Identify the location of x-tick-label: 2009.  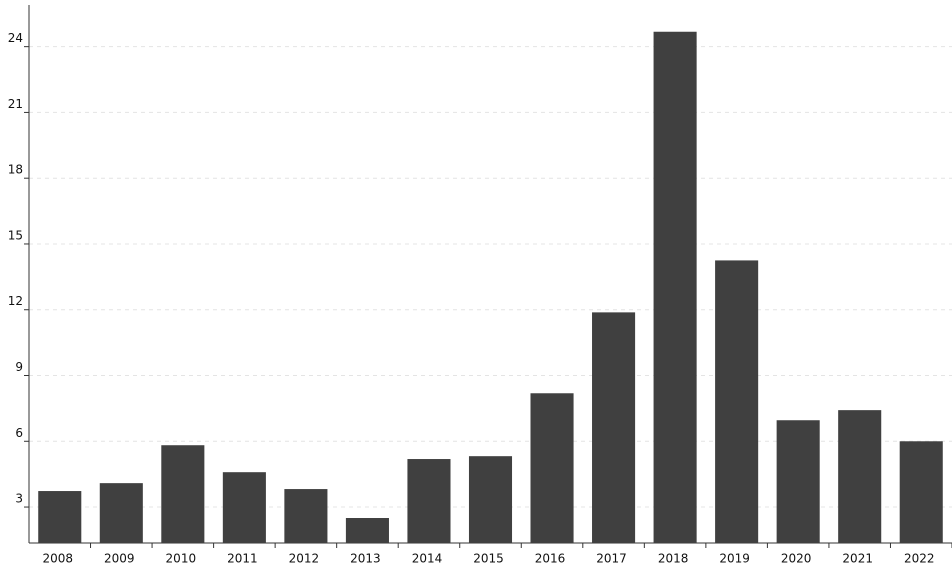
(119, 559).